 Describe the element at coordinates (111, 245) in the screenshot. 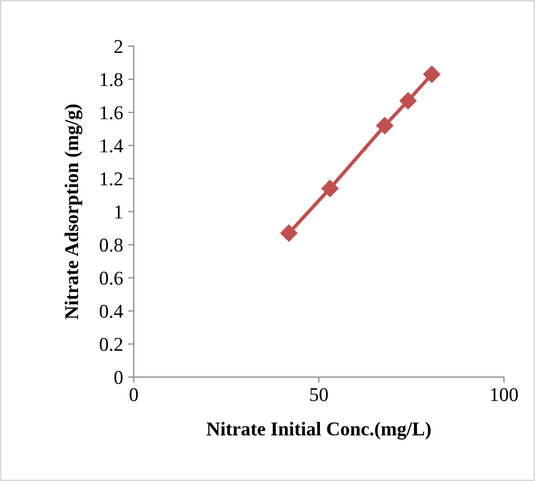

I see `y-tick-label: 0.8` at that location.